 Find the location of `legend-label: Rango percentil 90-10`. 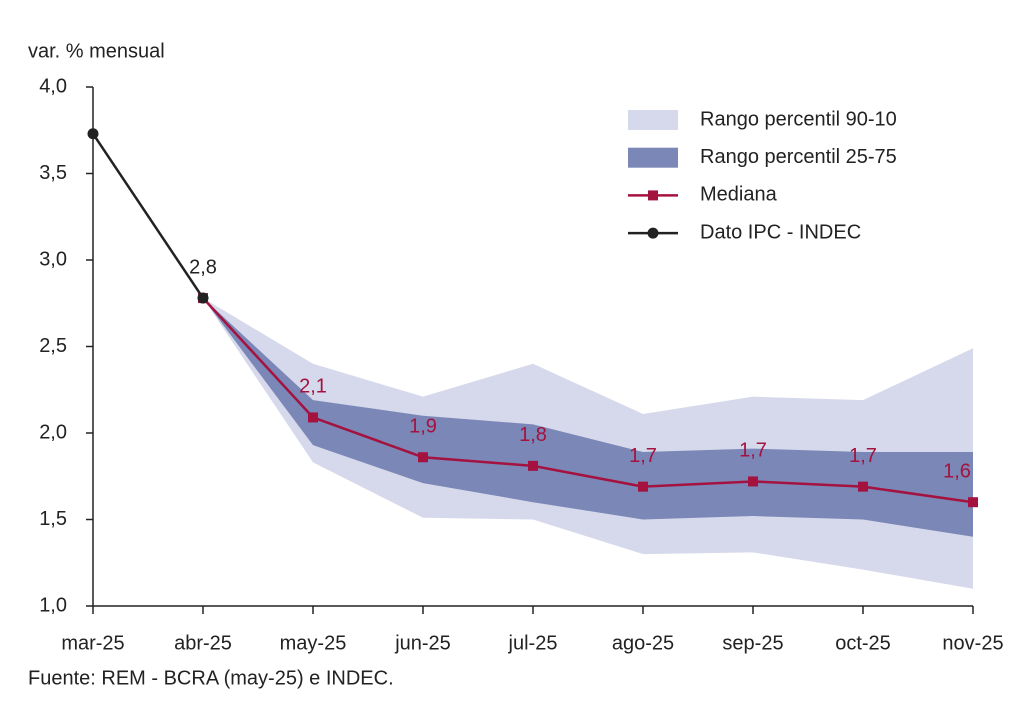

legend-label: Rango percentil 90-10 is located at coordinates (798, 119).